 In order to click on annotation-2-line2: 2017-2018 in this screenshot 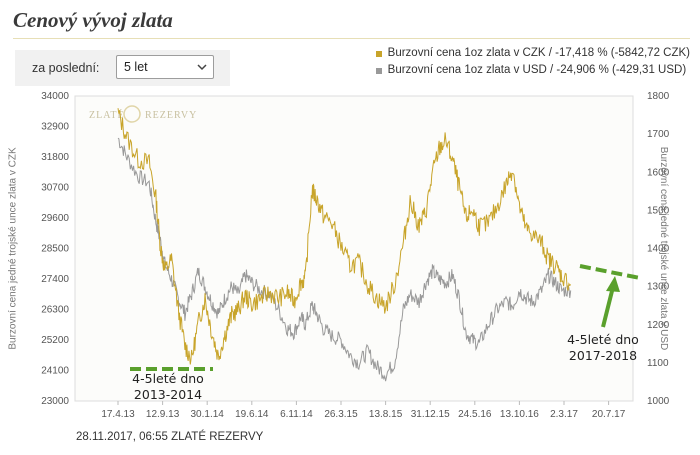, I will do `click(603, 355)`.